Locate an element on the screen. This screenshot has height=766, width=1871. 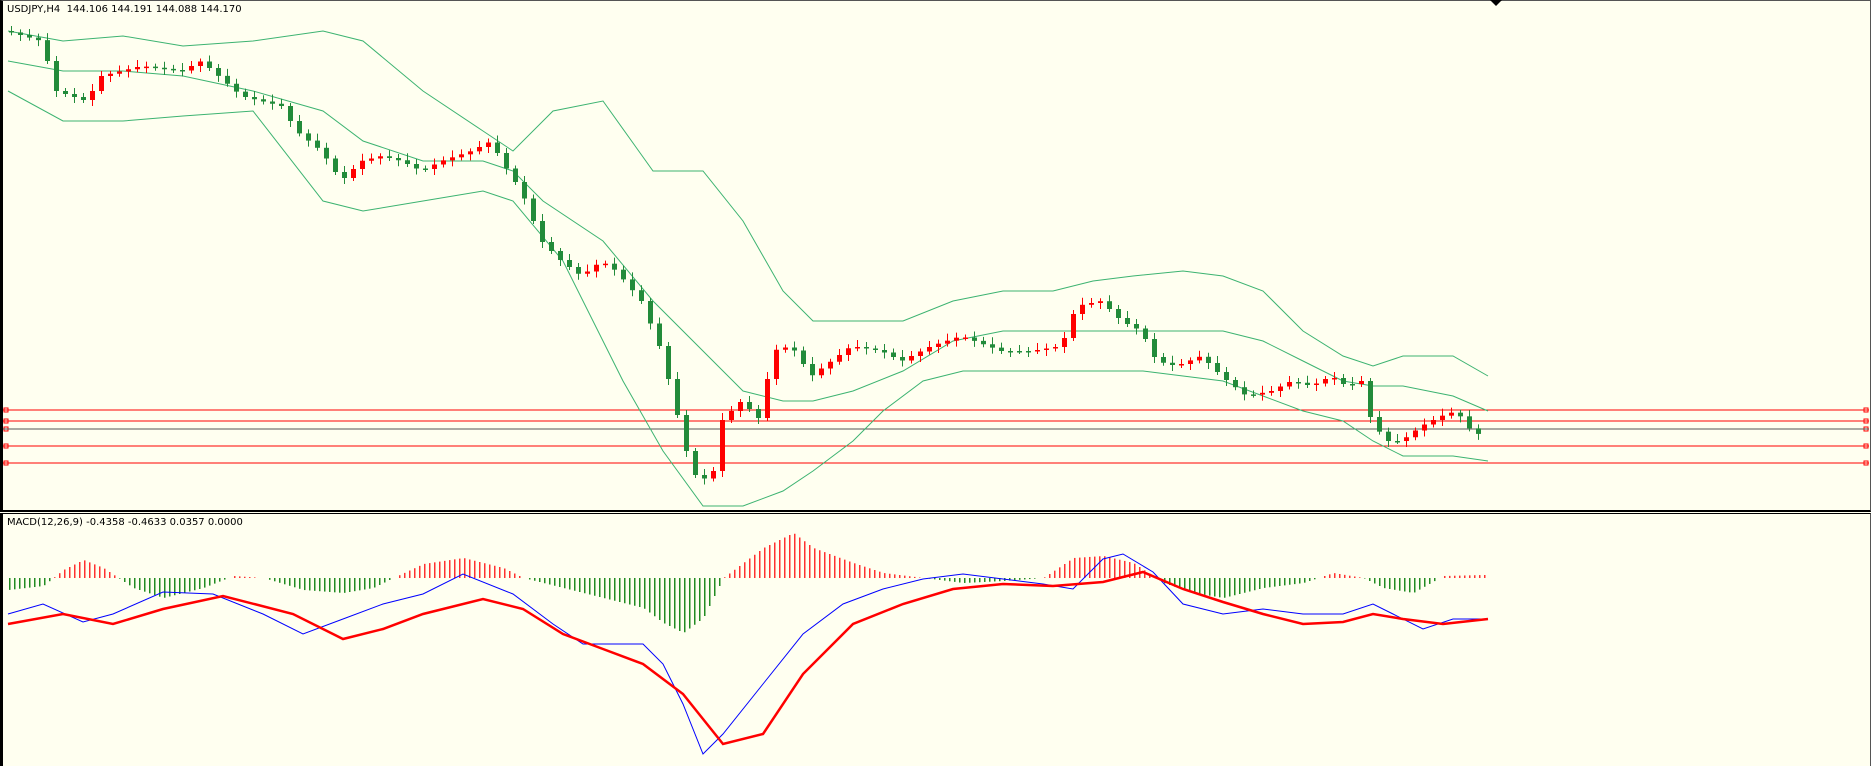
chart-shift-marker-icon is located at coordinates (1496, 3).